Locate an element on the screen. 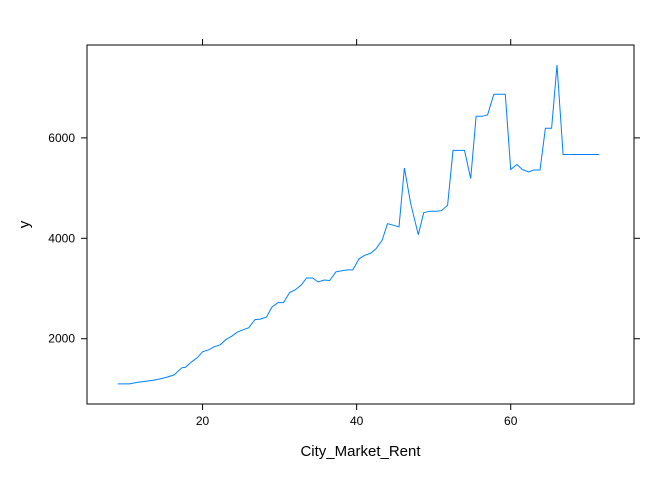 The height and width of the screenshot is (480, 672). x-tick-label: 40 is located at coordinates (357, 421).